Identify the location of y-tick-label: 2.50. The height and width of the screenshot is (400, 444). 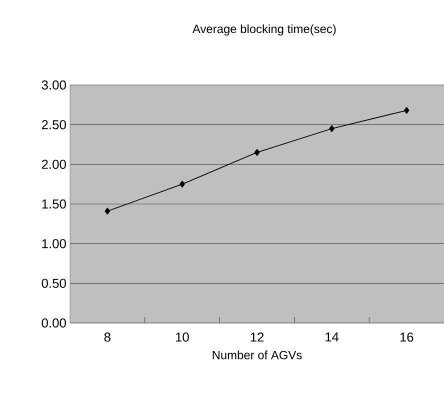
(54, 125).